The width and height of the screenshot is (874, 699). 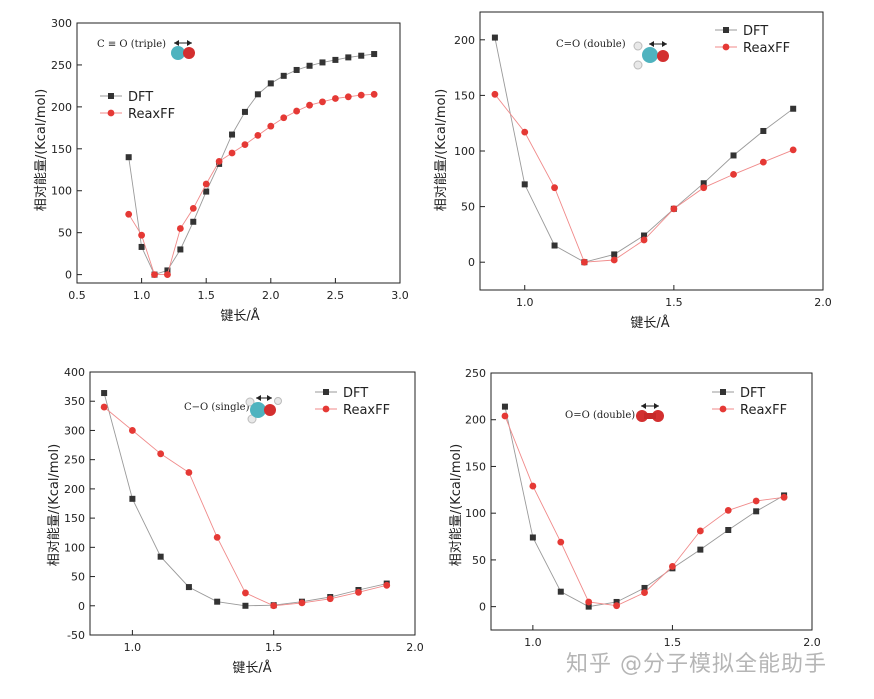 What do you see at coordinates (638, 46) in the screenshot?
I see `hydrogen-atom-icon` at bounding box center [638, 46].